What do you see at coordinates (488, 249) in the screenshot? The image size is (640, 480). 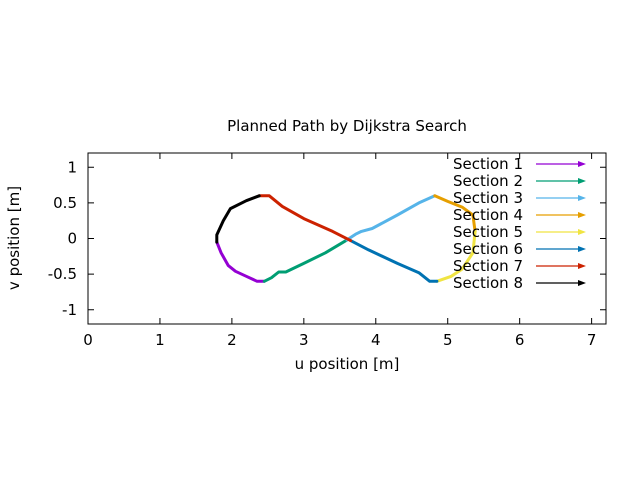 I see `legend-label: Section 6` at bounding box center [488, 249].